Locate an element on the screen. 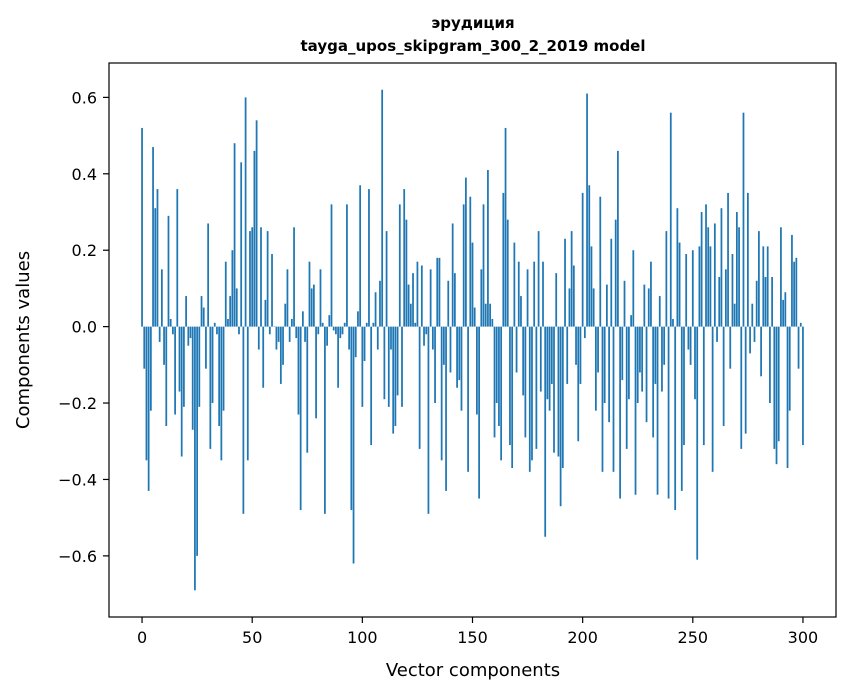 Image resolution: width=867 pixels, height=696 pixels. x-tick-label: 50 is located at coordinates (252, 637).